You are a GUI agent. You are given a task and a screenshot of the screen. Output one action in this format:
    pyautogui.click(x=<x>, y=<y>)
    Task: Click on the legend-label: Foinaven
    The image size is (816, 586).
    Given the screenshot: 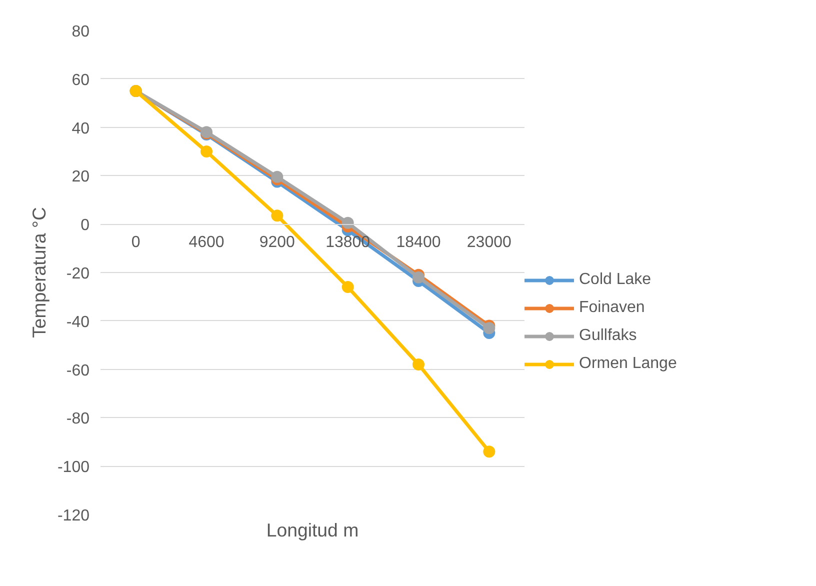 What is the action you would take?
    pyautogui.click(x=612, y=308)
    